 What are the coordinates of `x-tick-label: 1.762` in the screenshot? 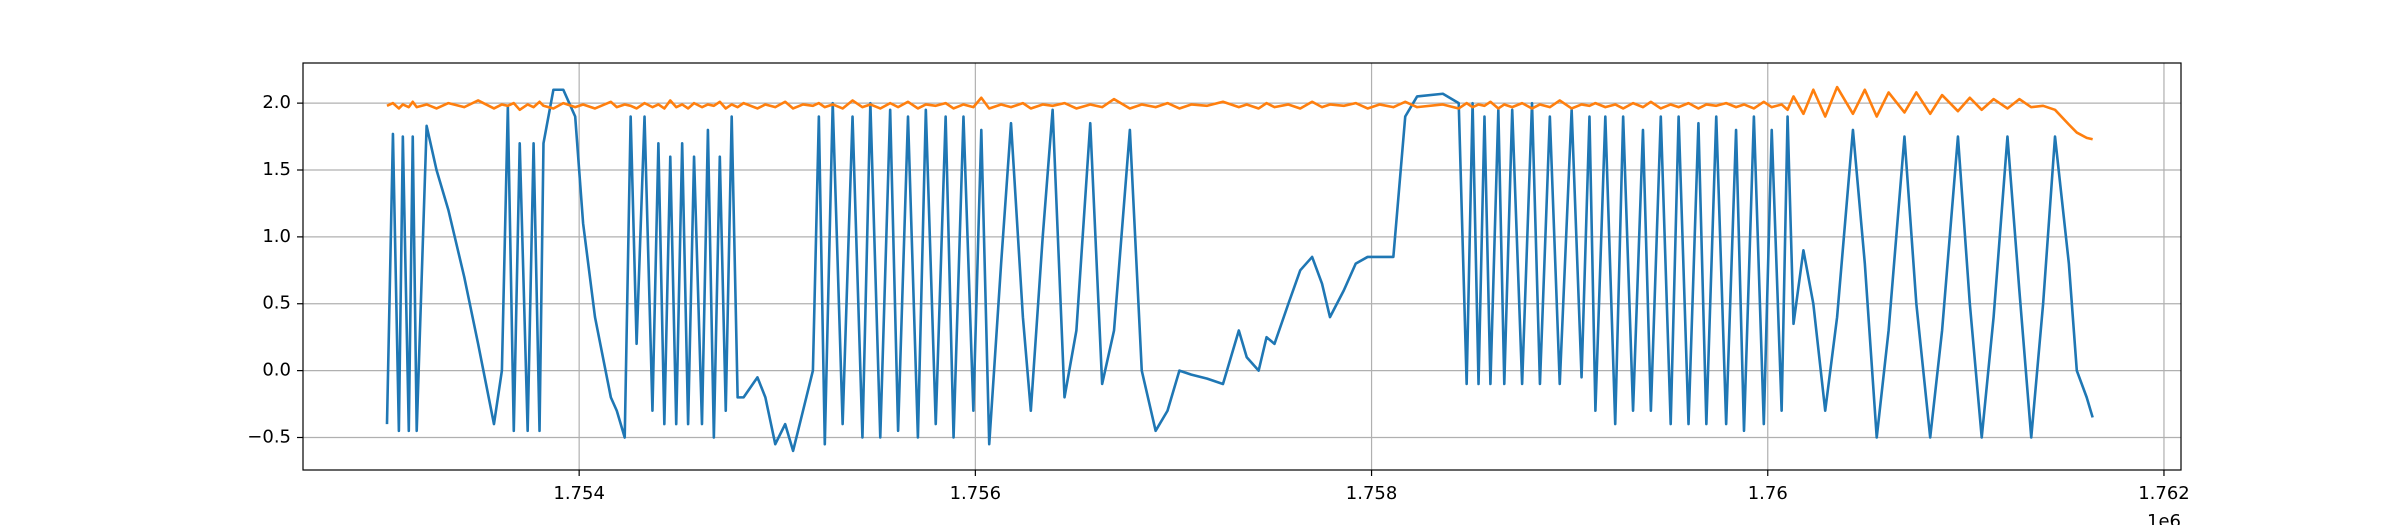 It's located at (2164, 493).